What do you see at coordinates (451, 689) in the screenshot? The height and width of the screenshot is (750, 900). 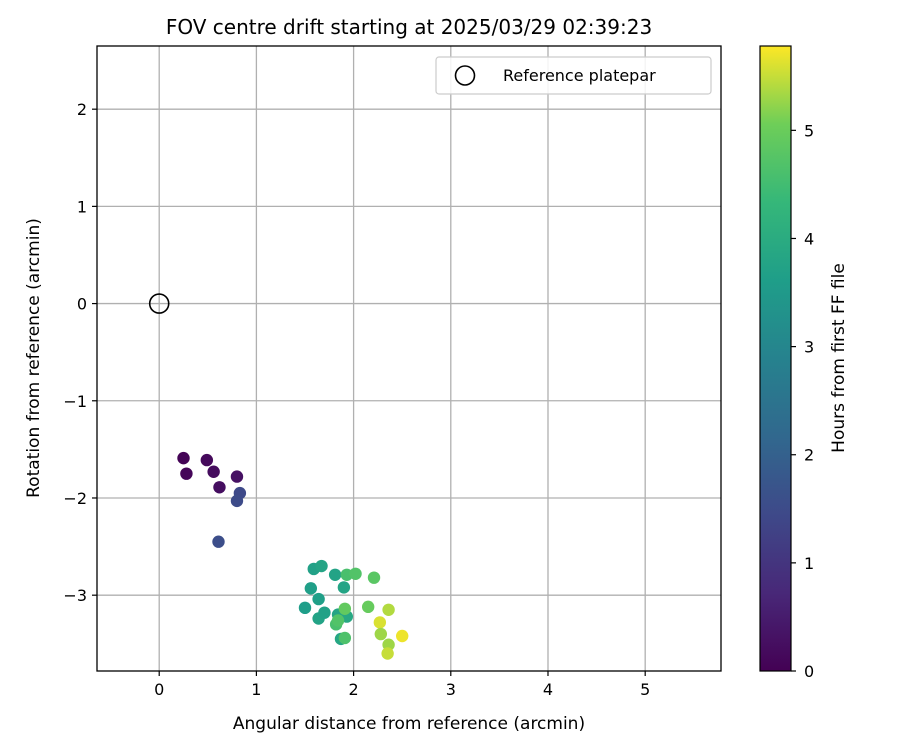 I see `x-tick-label: 3` at bounding box center [451, 689].